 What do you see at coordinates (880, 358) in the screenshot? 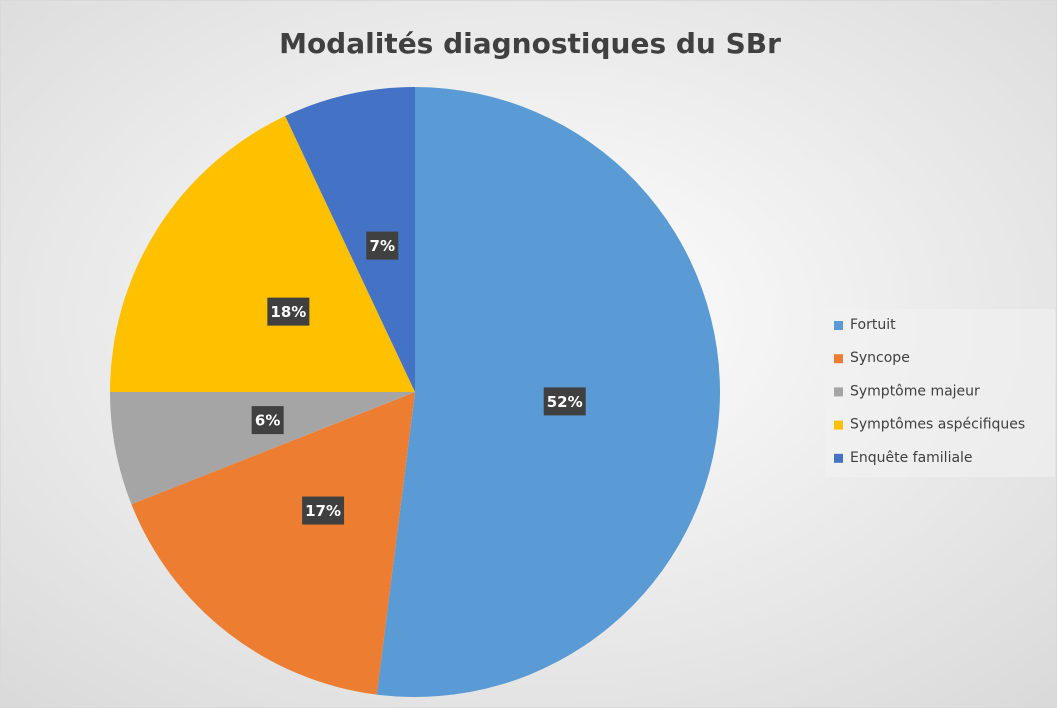
I see `legend-label: Syncope` at bounding box center [880, 358].